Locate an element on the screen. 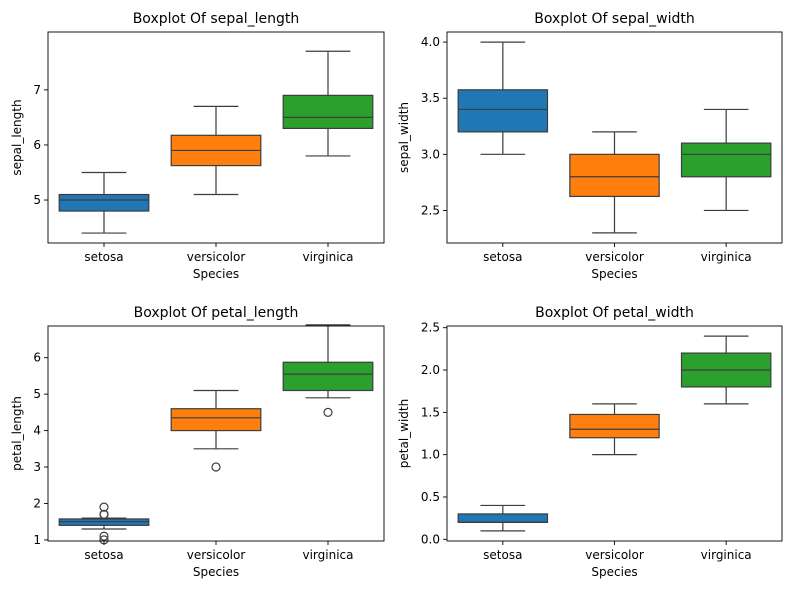 This screenshot has width=790, height=590. y-axis-label: petal_length is located at coordinates (17, 433).